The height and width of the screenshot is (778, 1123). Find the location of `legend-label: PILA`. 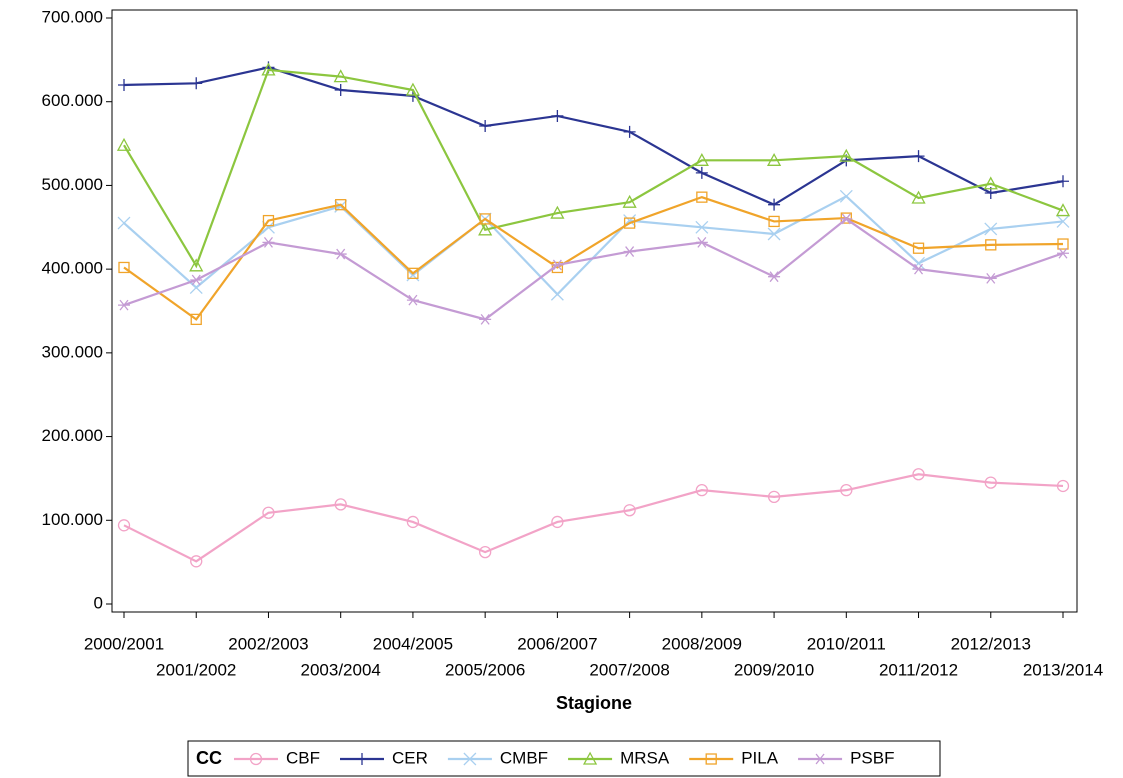

legend-label: PILA is located at coordinates (760, 757).